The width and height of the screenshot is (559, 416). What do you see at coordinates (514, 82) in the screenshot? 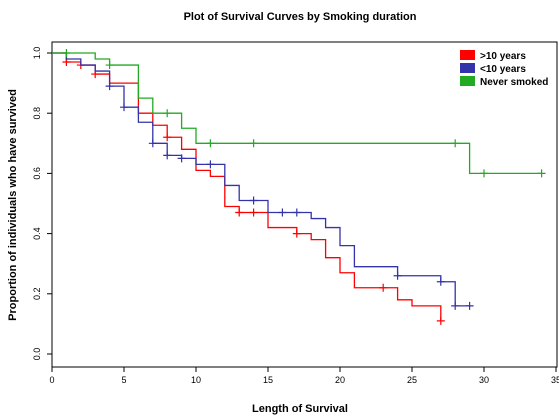
I see `legend-label: Never smoked` at bounding box center [514, 82].